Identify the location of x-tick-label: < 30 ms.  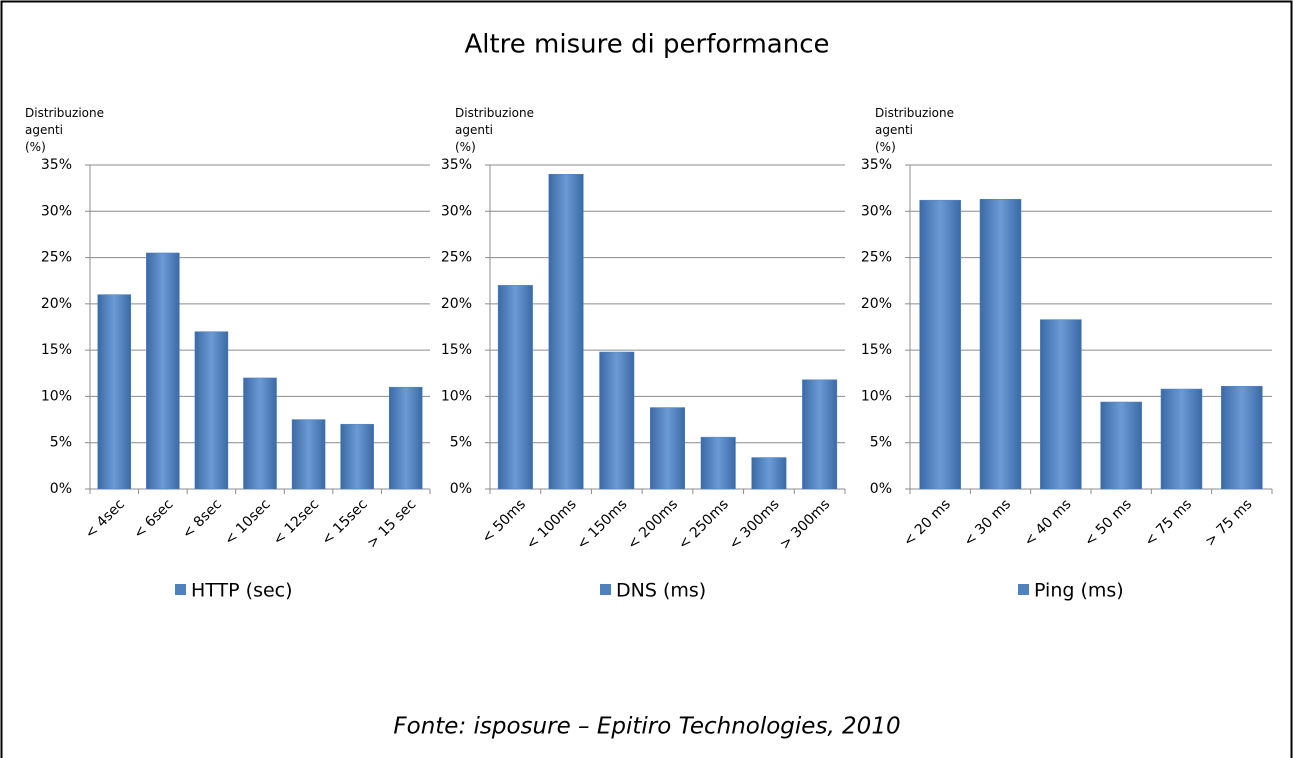
(987, 522).